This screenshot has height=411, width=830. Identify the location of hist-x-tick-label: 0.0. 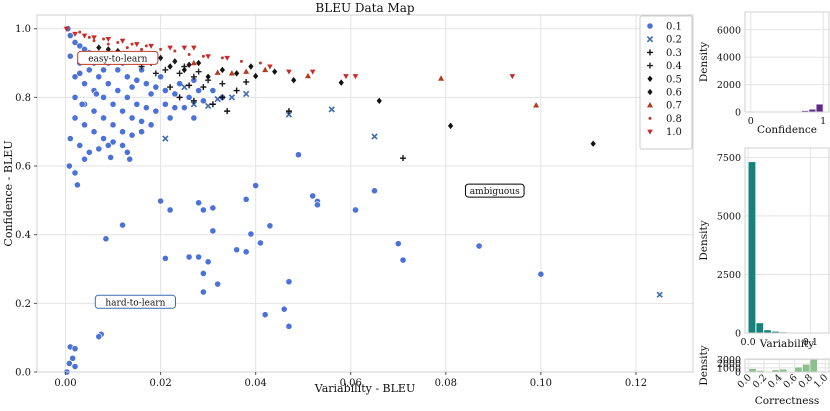
(748, 342).